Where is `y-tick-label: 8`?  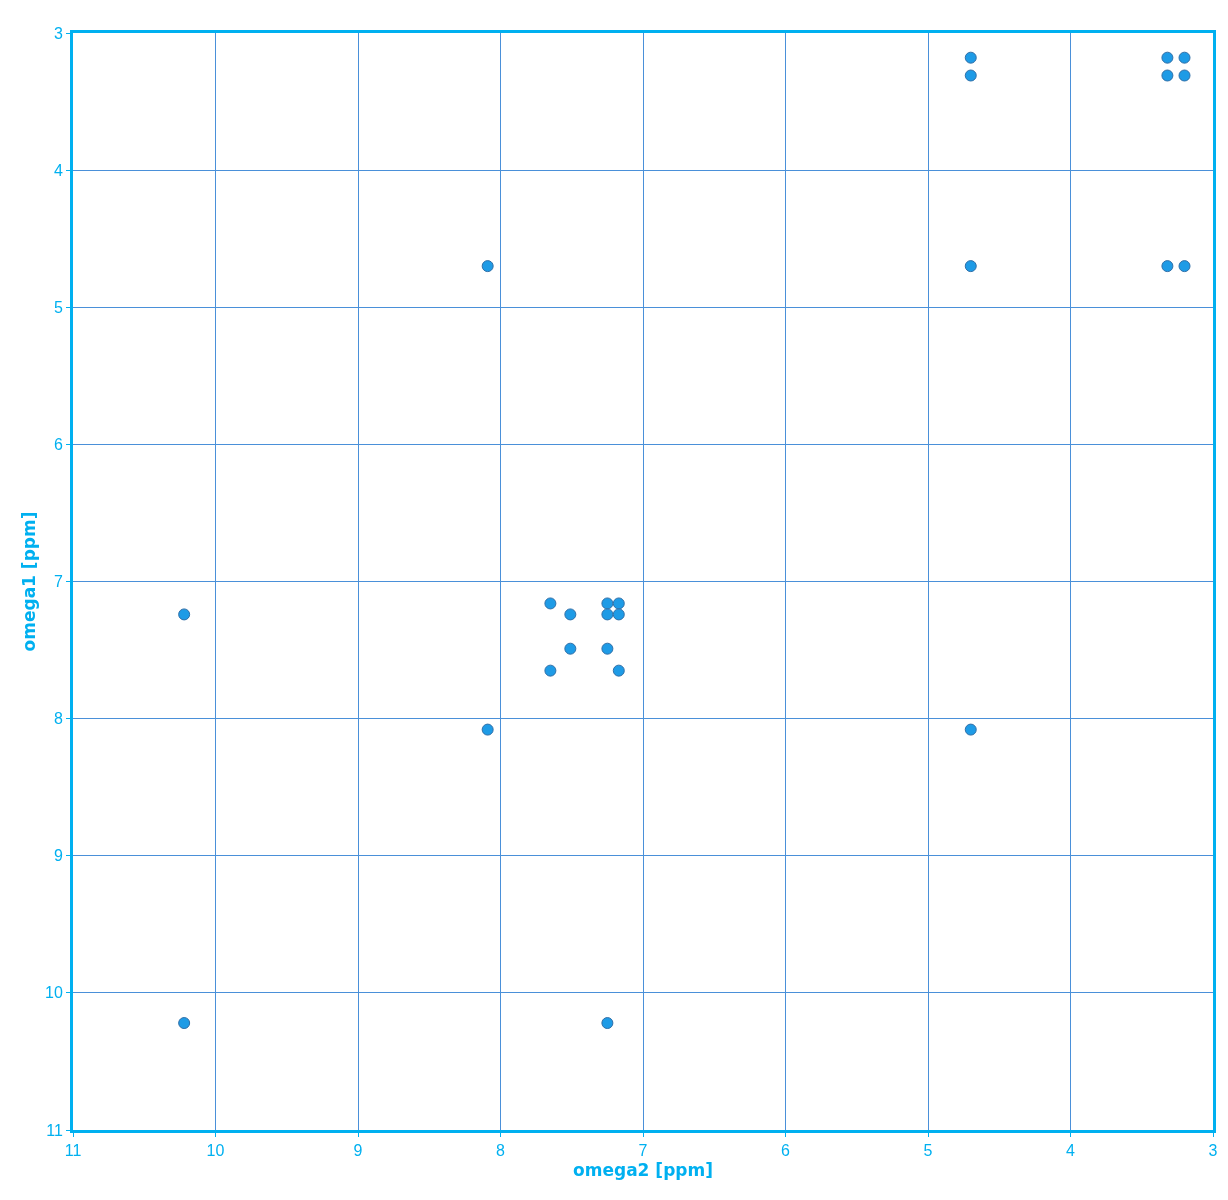 y-tick-label: 8 is located at coordinates (58, 719).